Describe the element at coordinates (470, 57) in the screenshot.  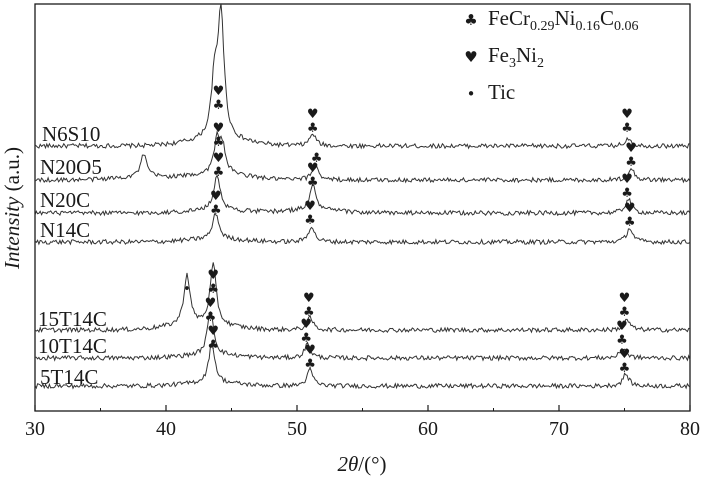
I see `legend-heart-icon: ♥` at that location.